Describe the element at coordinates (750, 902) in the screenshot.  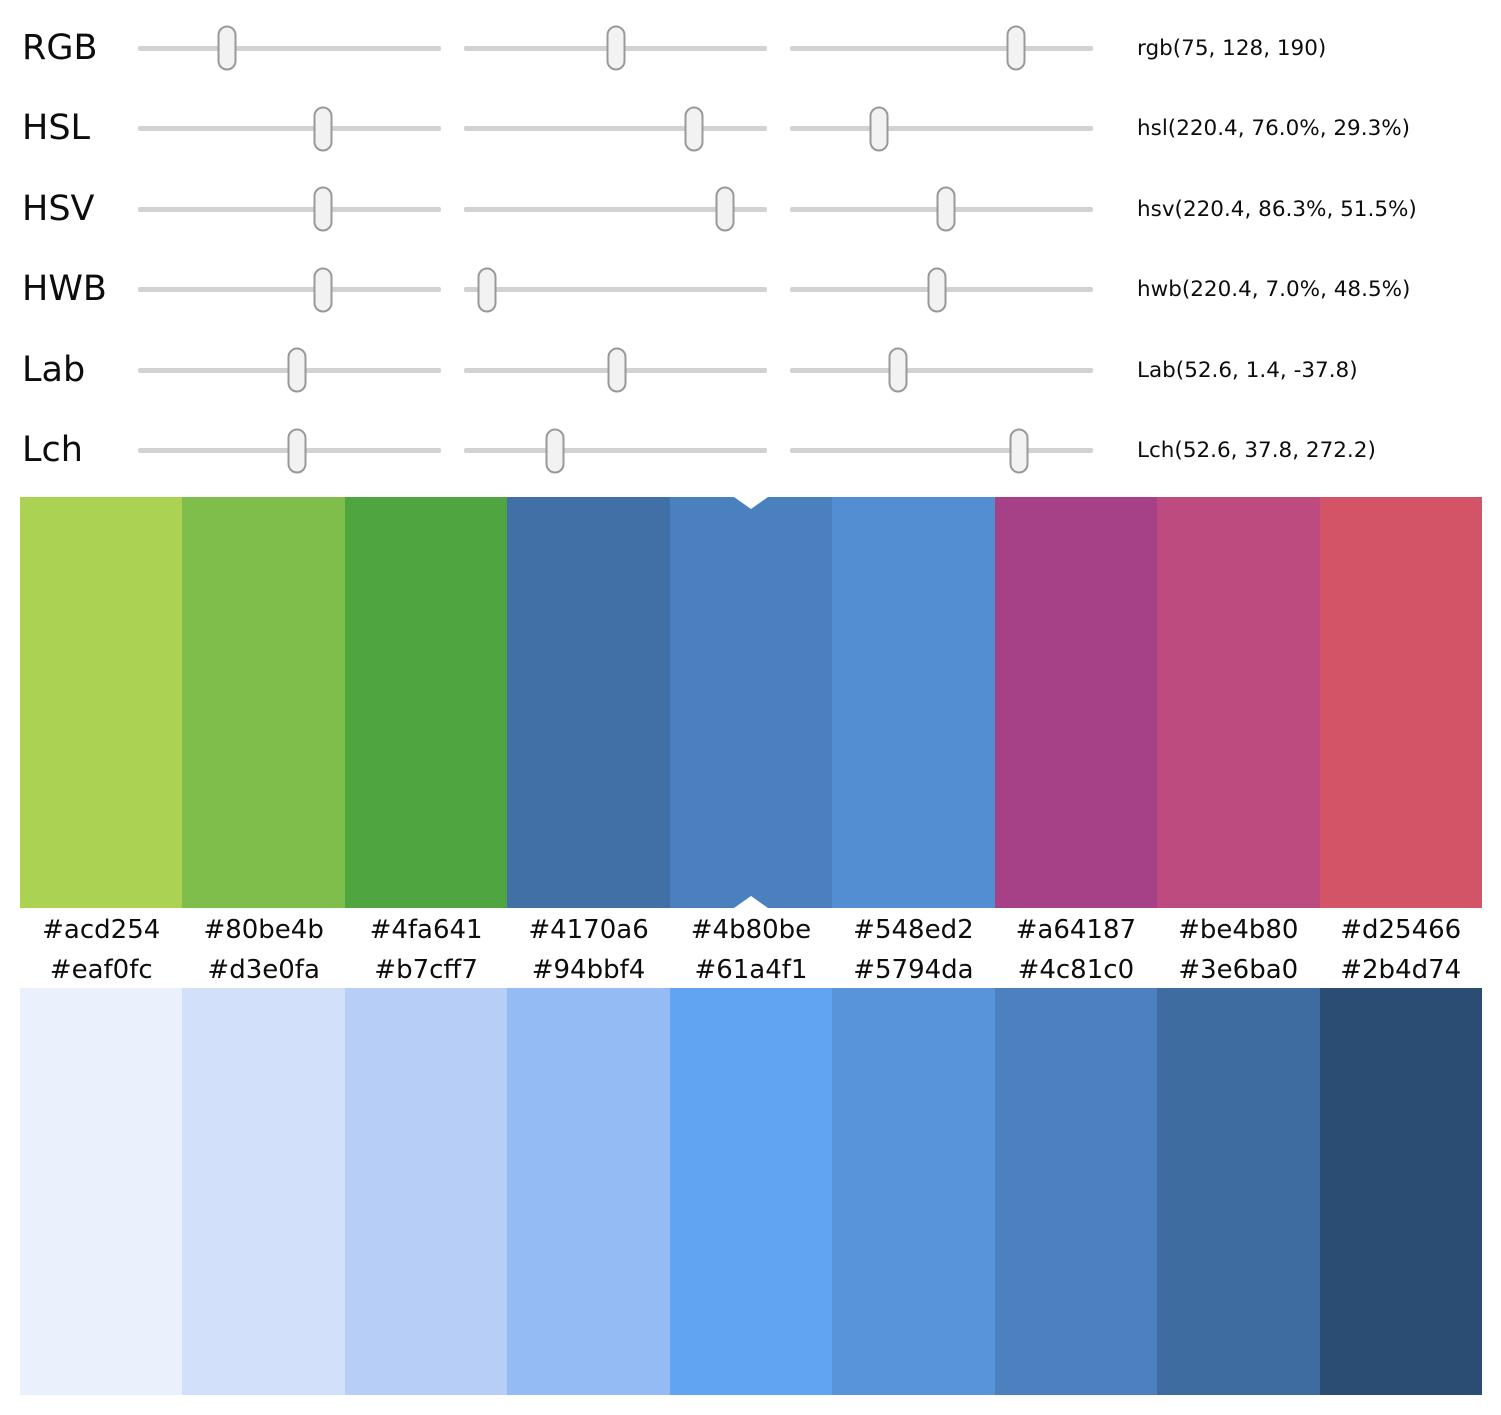
I see `selection-notch-bottom` at that location.